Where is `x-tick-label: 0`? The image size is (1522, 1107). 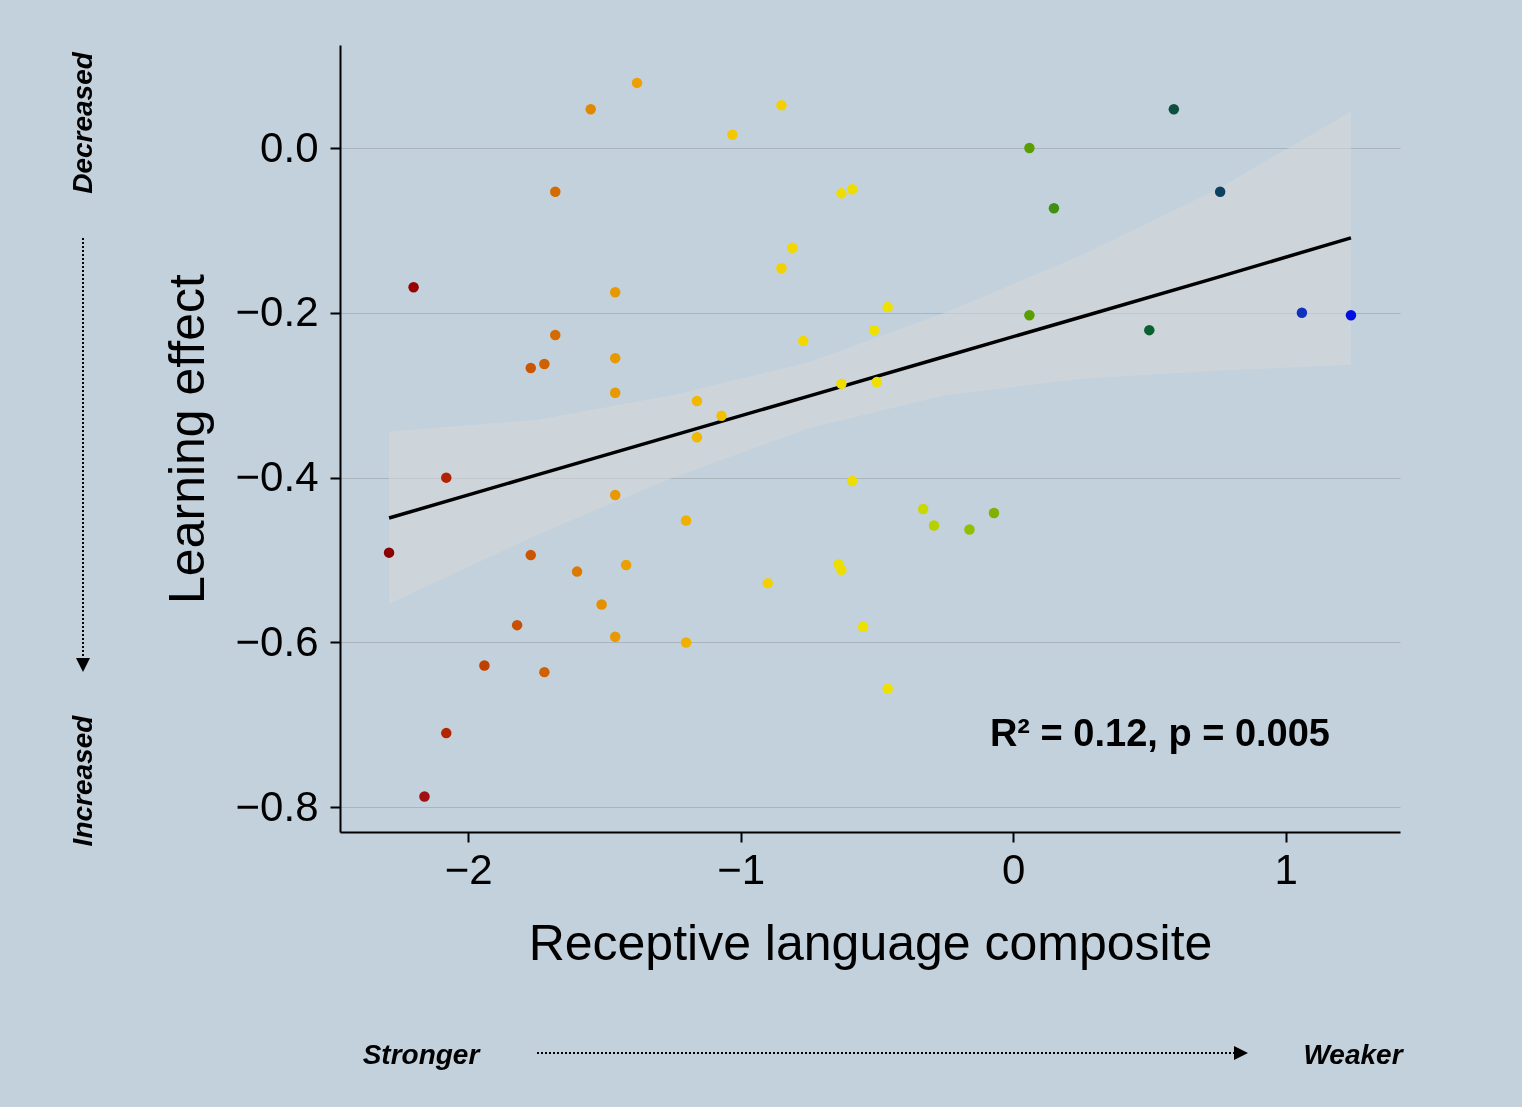 x-tick-label: 0 is located at coordinates (1013, 869).